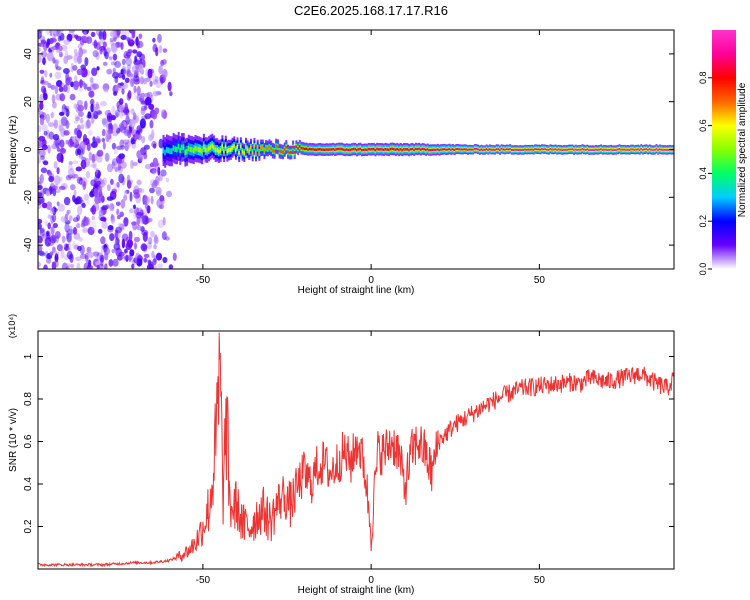 This screenshot has width=750, height=600. I want to click on snr-x-tick-label: 0, so click(371, 580).